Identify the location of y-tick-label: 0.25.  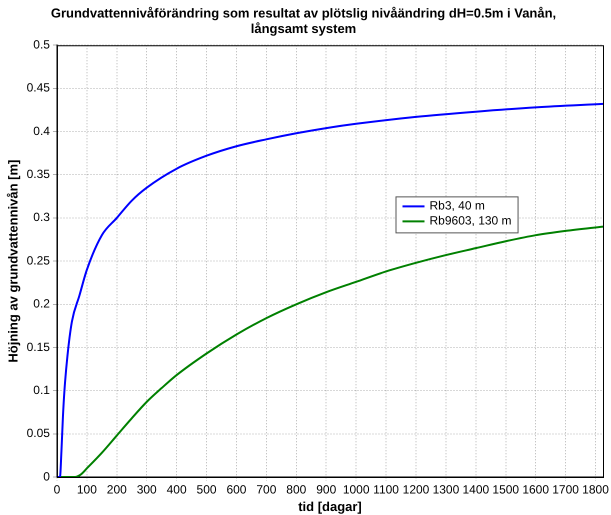
(38, 260).